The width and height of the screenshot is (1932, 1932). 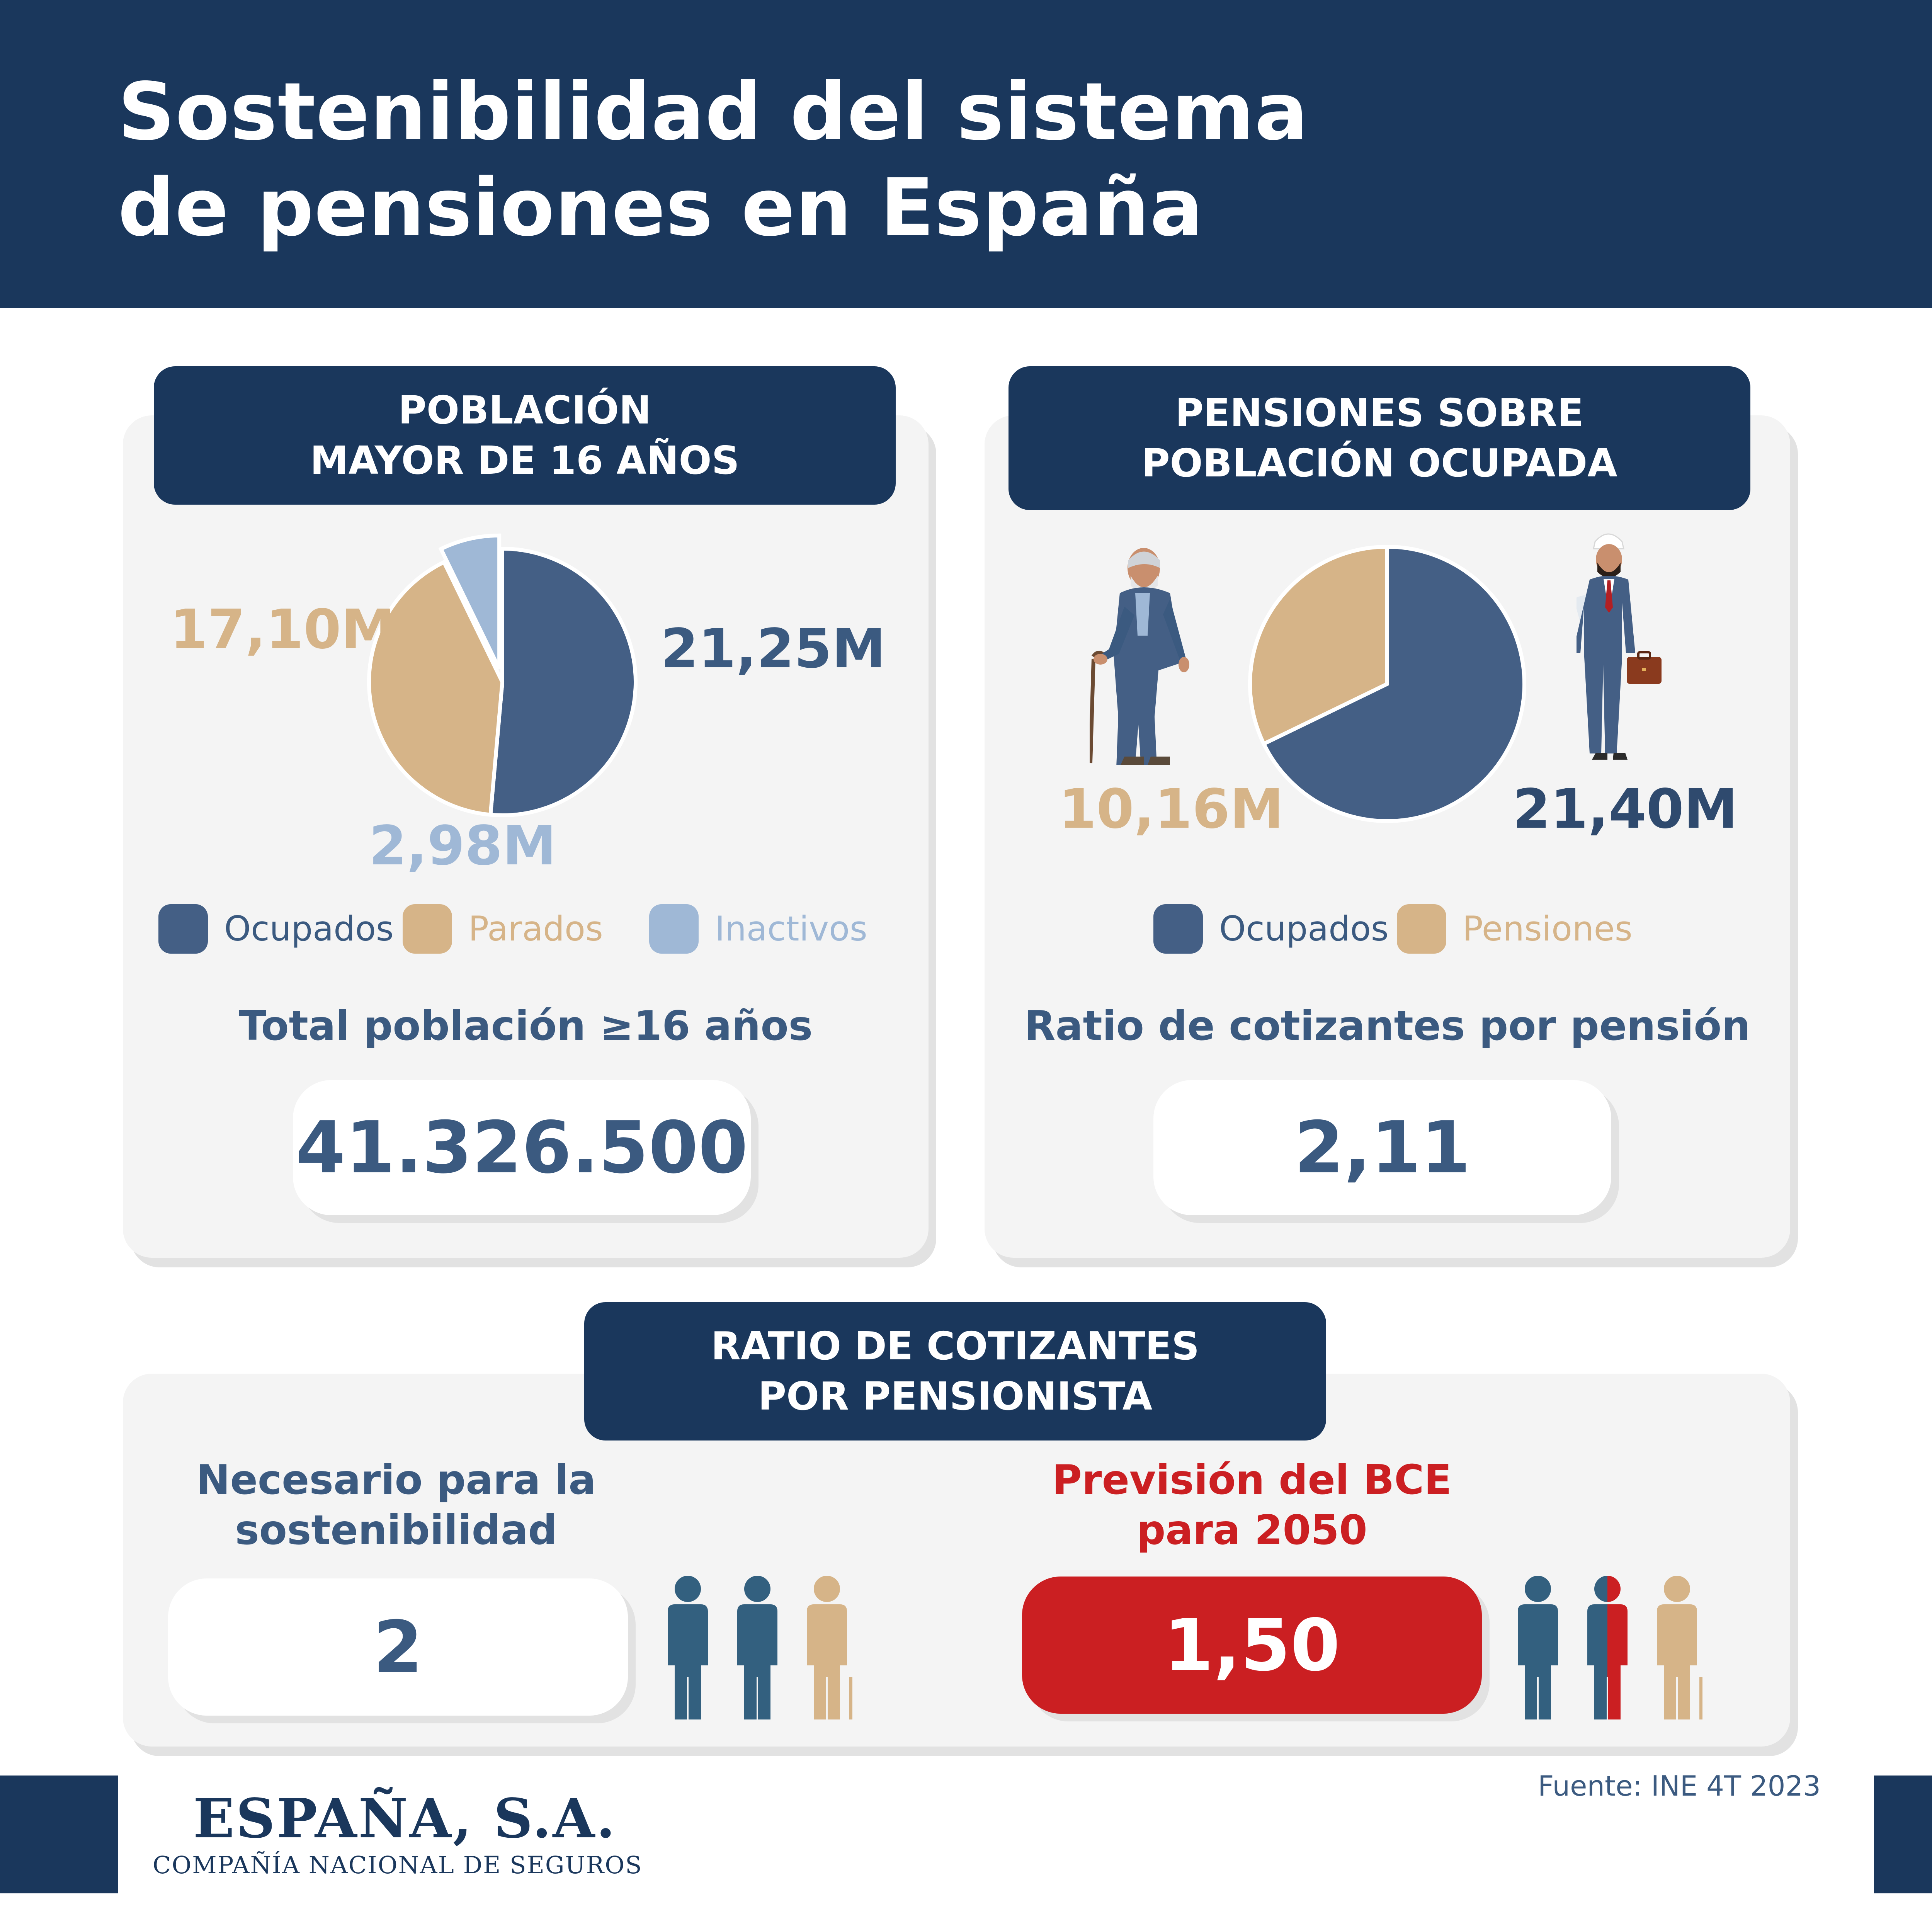 I want to click on ratio-cotizantes-box: 2,11, so click(x=1382, y=1148).